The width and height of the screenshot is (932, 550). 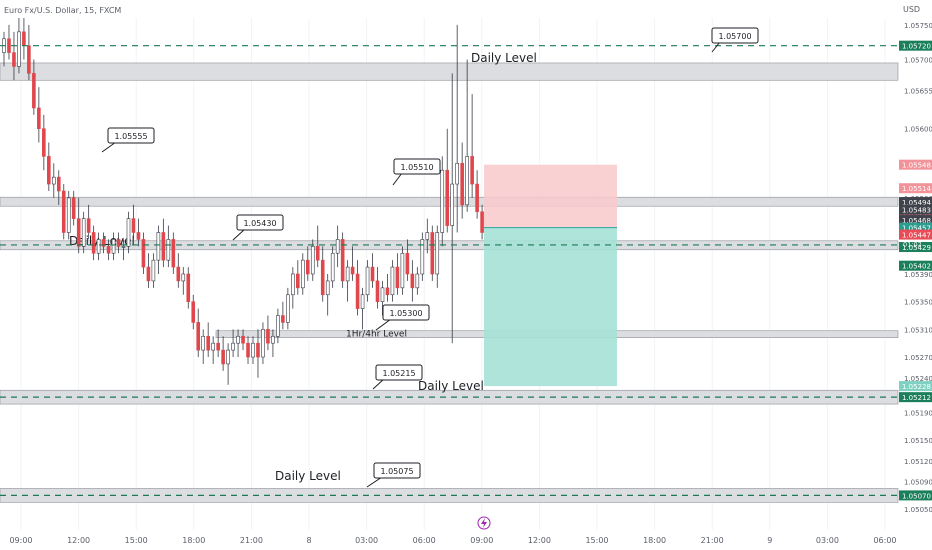 What do you see at coordinates (918, 413) in the screenshot?
I see `price-tick: 1.05190` at bounding box center [918, 413].